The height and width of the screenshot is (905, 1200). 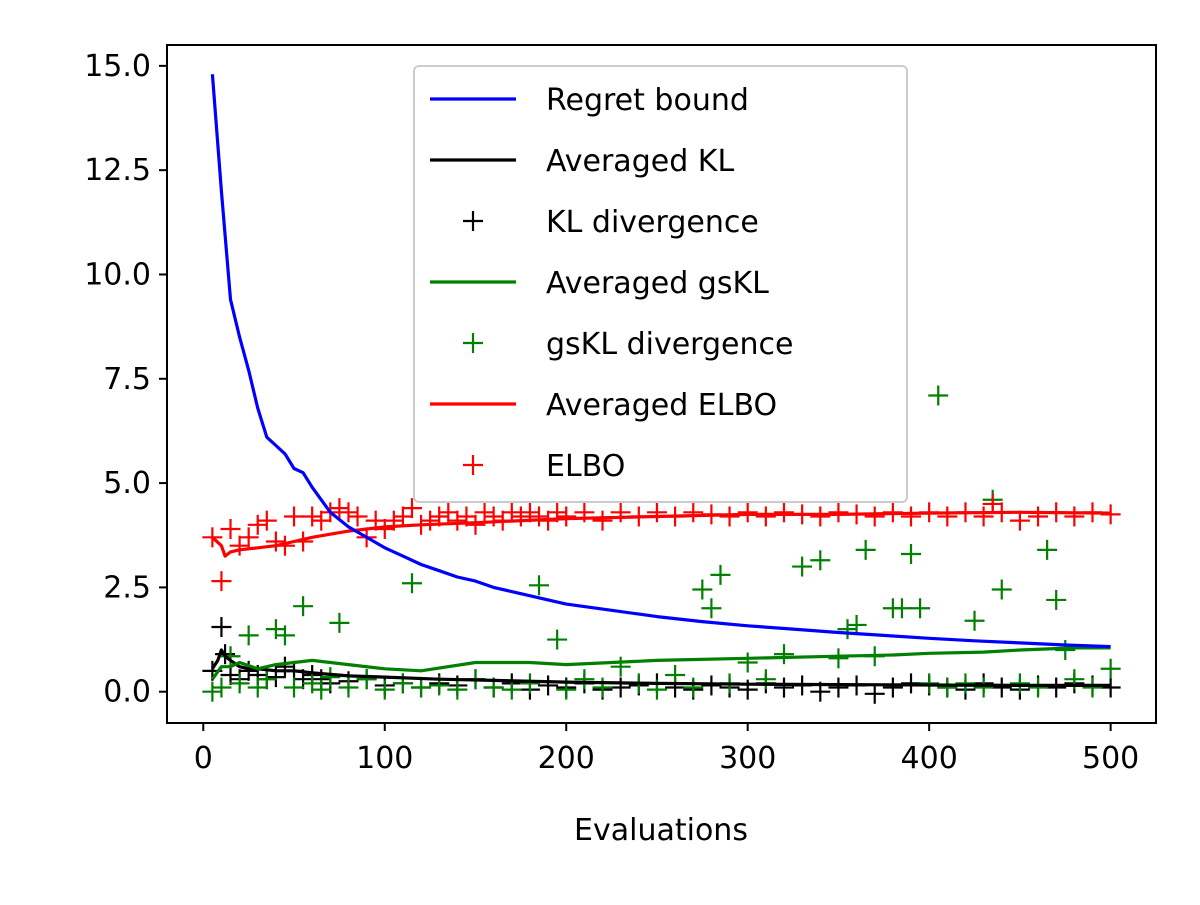 What do you see at coordinates (127, 379) in the screenshot?
I see `y-tick-label: 7.5` at bounding box center [127, 379].